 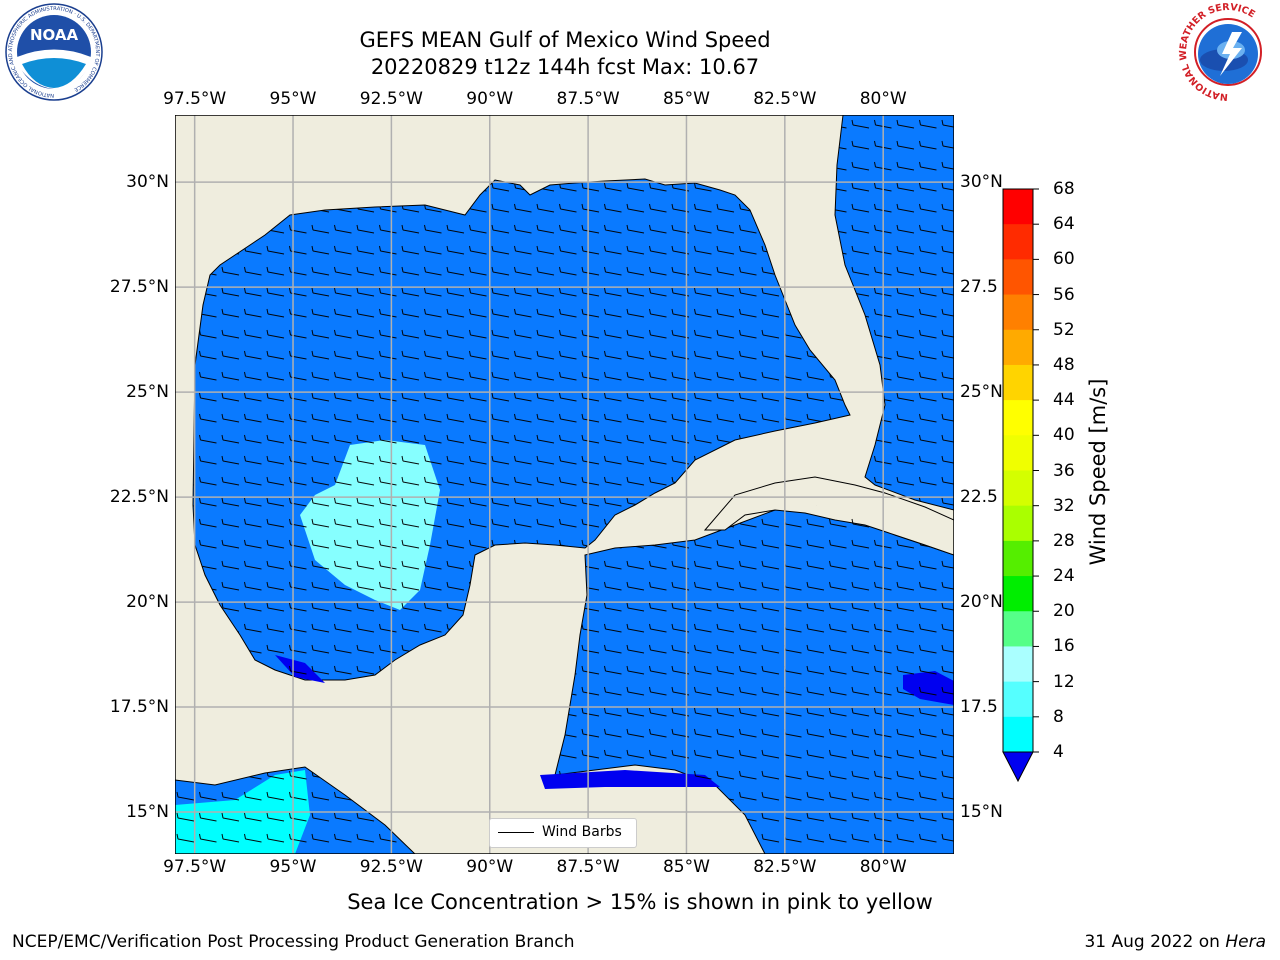 What do you see at coordinates (391, 99) in the screenshot?
I see `lon-label-top: 92.5°W` at bounding box center [391, 99].